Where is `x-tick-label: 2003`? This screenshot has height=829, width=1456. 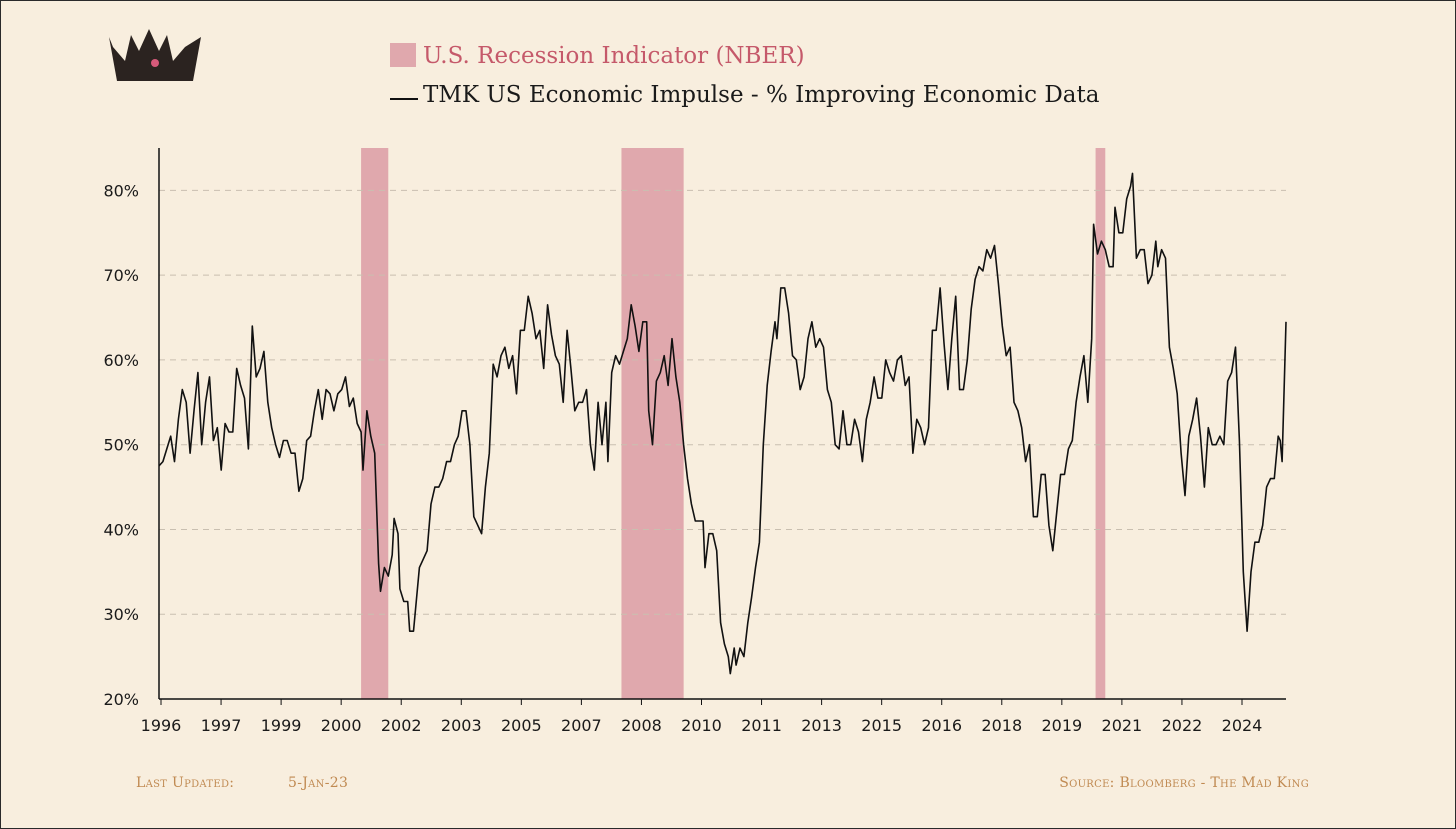 x-tick-label: 2003 is located at coordinates (461, 725).